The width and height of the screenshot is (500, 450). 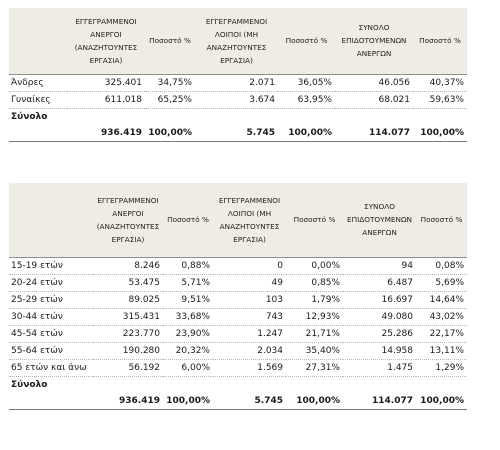 What do you see at coordinates (441, 334) in the screenshot?
I see `cell: 22,17%` at bounding box center [441, 334].